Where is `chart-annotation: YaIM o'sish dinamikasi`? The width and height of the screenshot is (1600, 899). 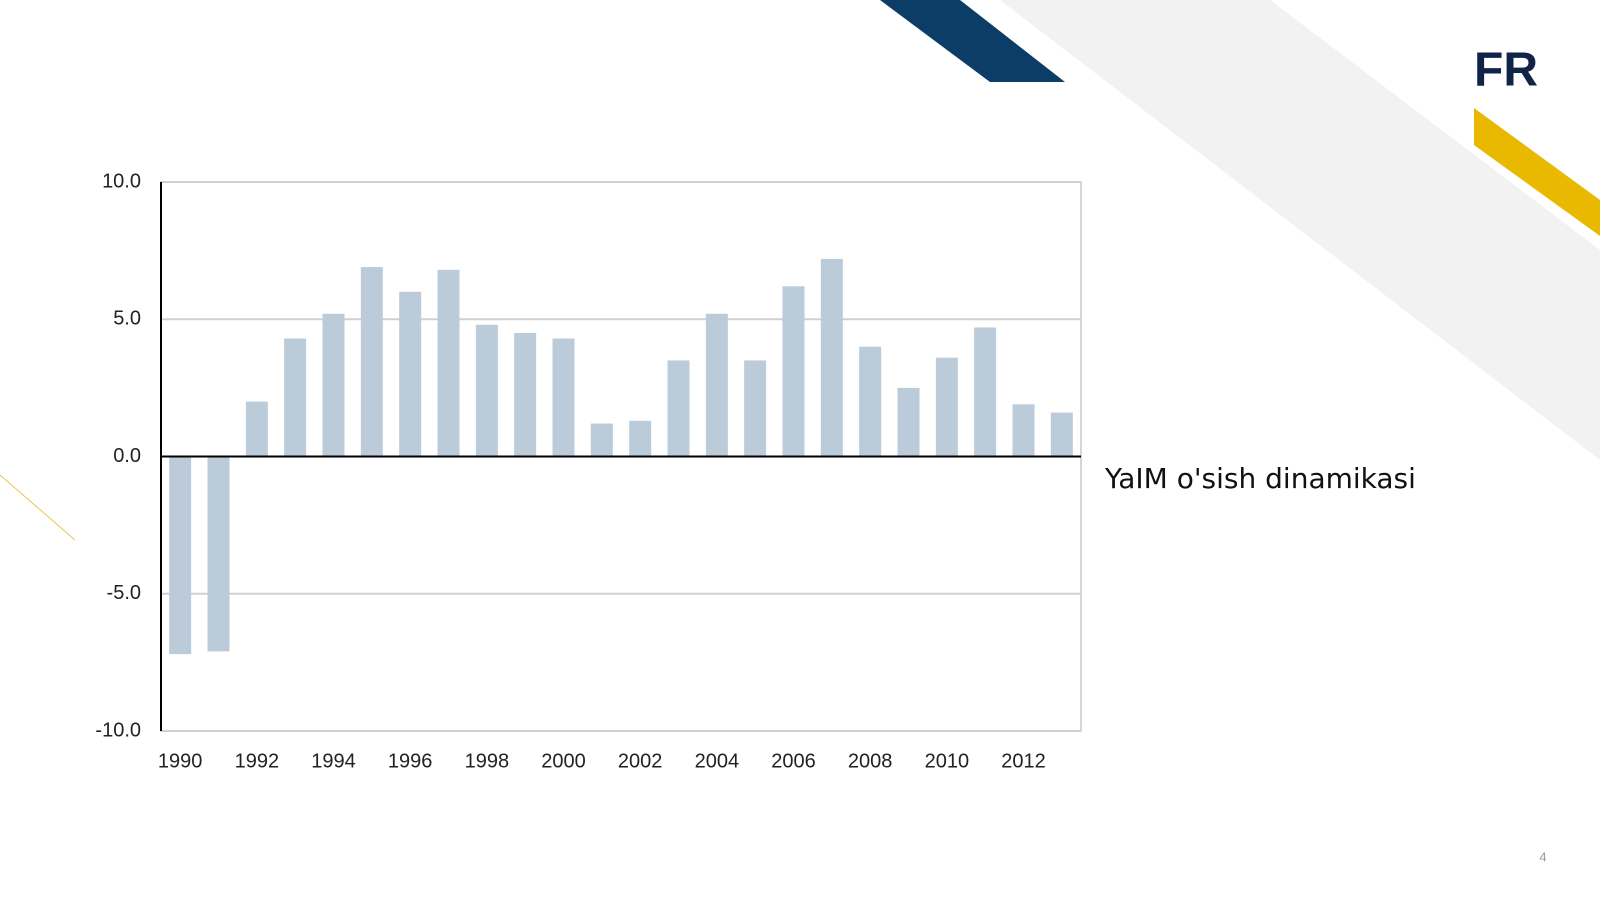 chart-annotation: YaIM o'sish dinamikasi is located at coordinates (1260, 478).